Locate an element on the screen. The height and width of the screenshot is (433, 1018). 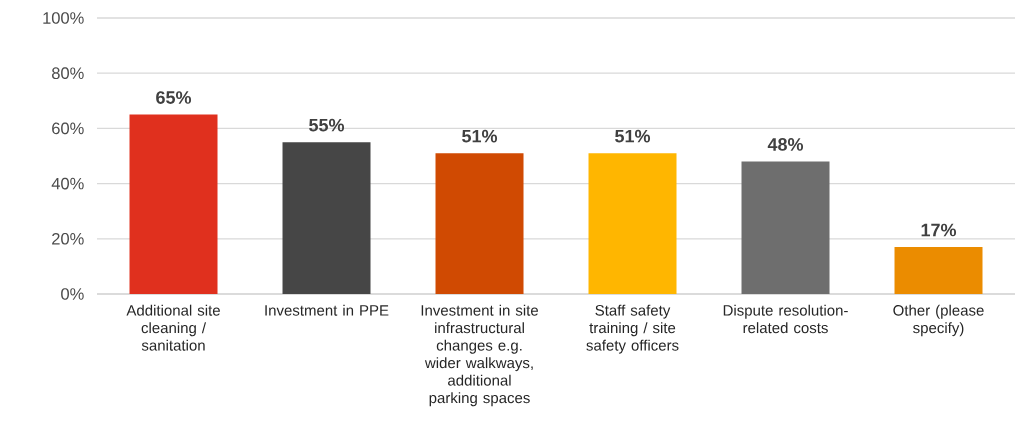
x-tick-label: Investment in PPE is located at coordinates (327, 310).